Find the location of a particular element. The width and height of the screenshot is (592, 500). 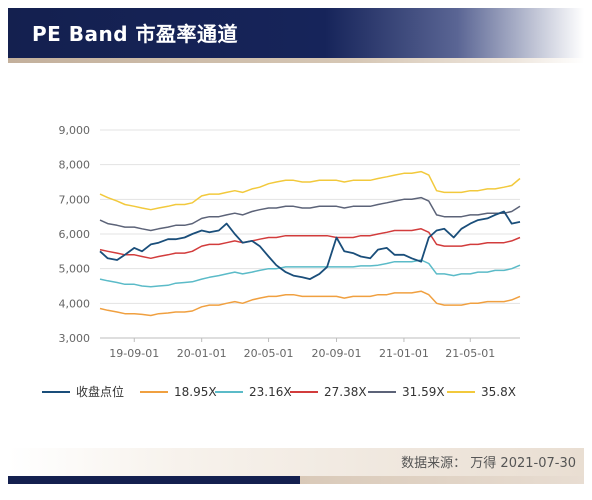

x-tick-label: 20-09-01 is located at coordinates (337, 353).